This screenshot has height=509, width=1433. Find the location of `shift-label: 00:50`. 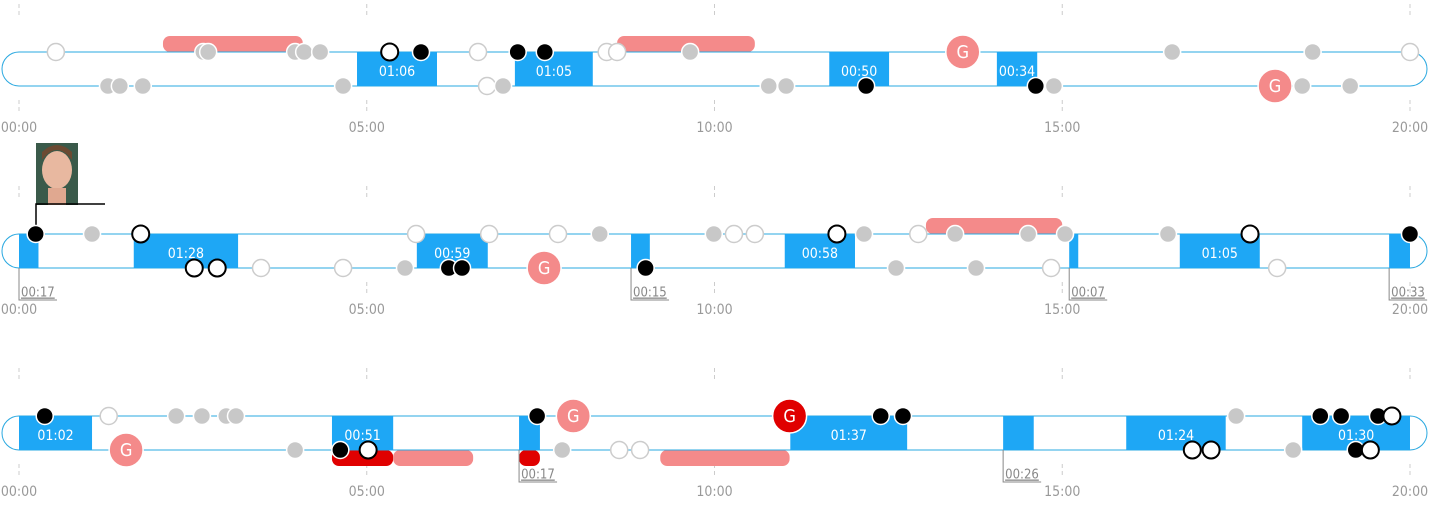

shift-label: 00:50 is located at coordinates (859, 72).